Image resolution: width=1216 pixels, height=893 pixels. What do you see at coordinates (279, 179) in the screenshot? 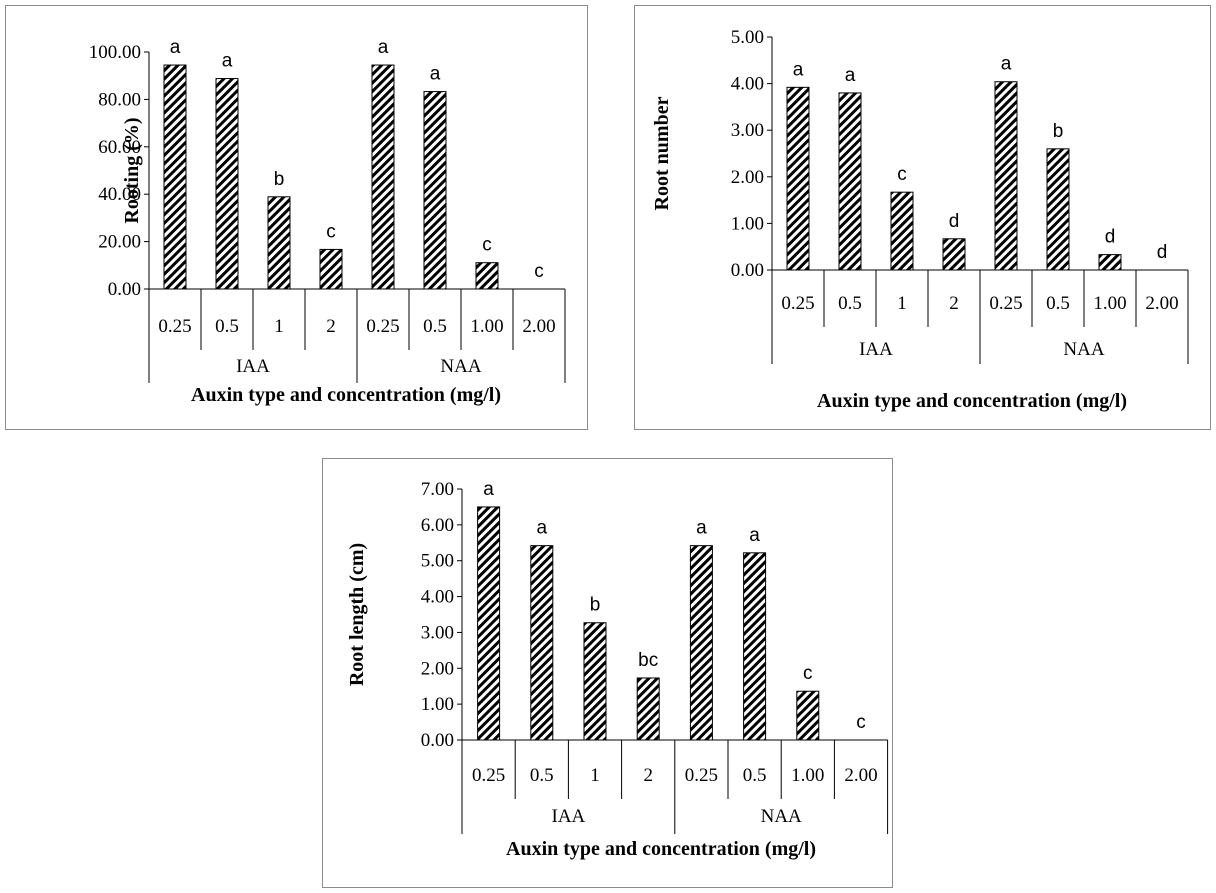
I see `rooting-significance-letter: b` at bounding box center [279, 179].